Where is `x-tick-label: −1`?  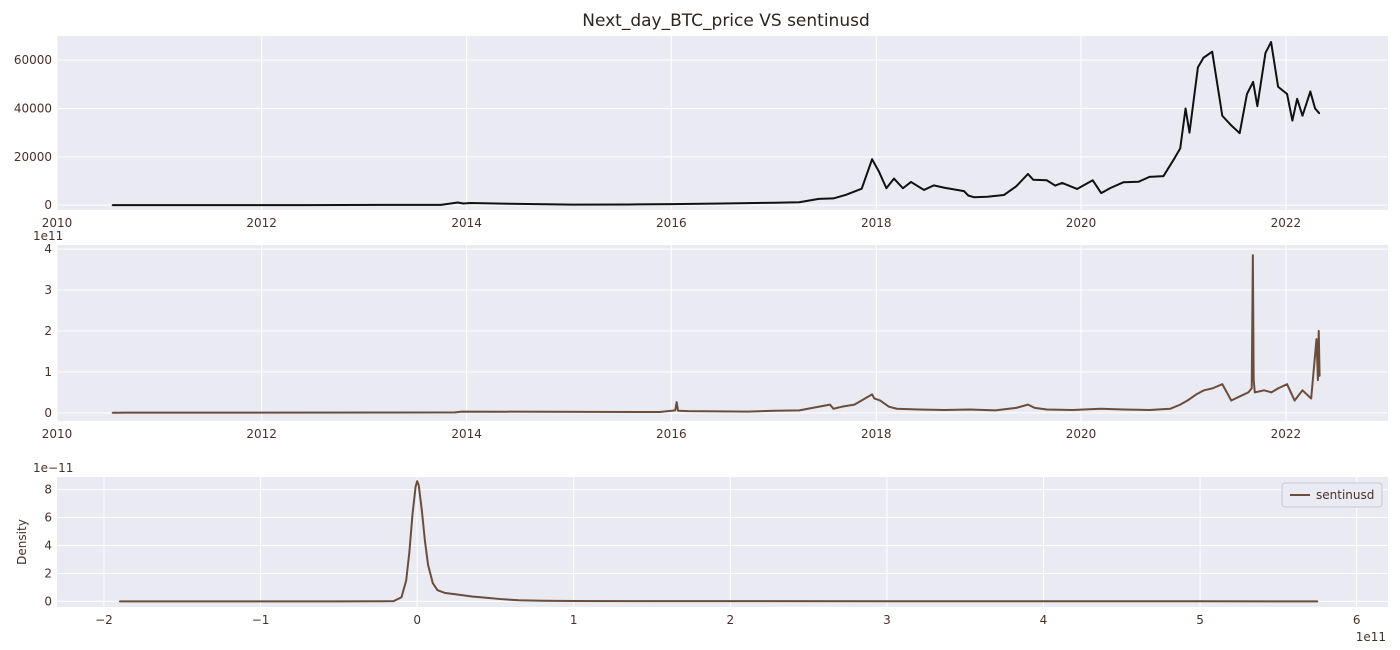 x-tick-label: −1 is located at coordinates (261, 620).